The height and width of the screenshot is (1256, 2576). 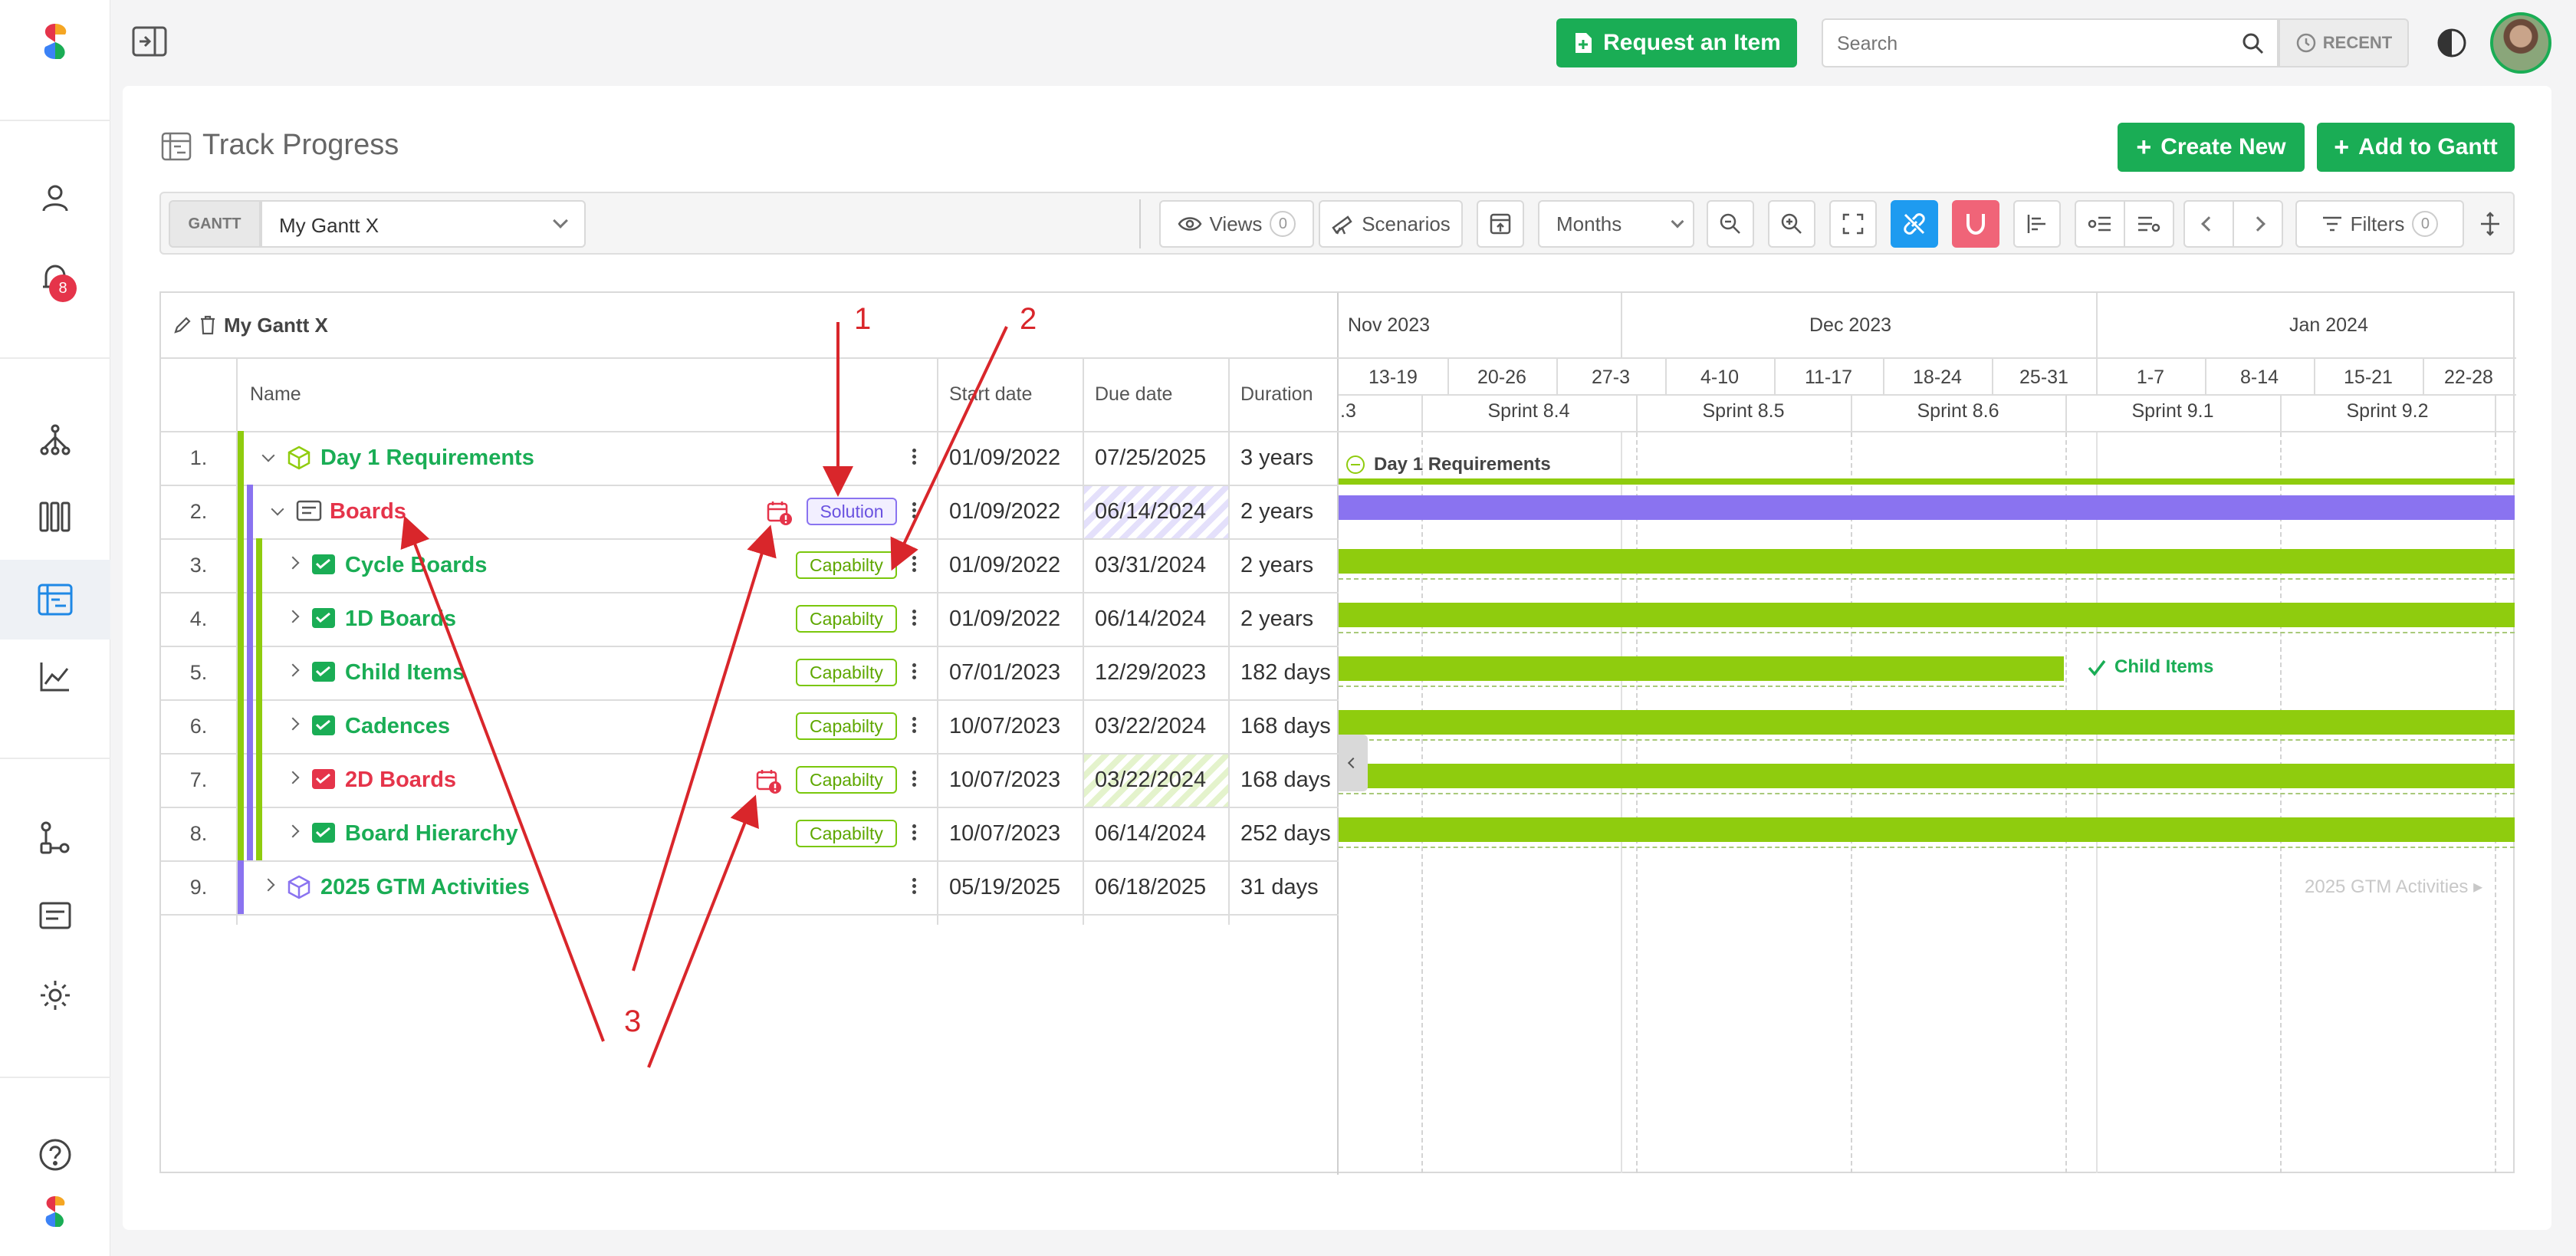 What do you see at coordinates (368, 511) in the screenshot?
I see `row-name: Boards` at bounding box center [368, 511].